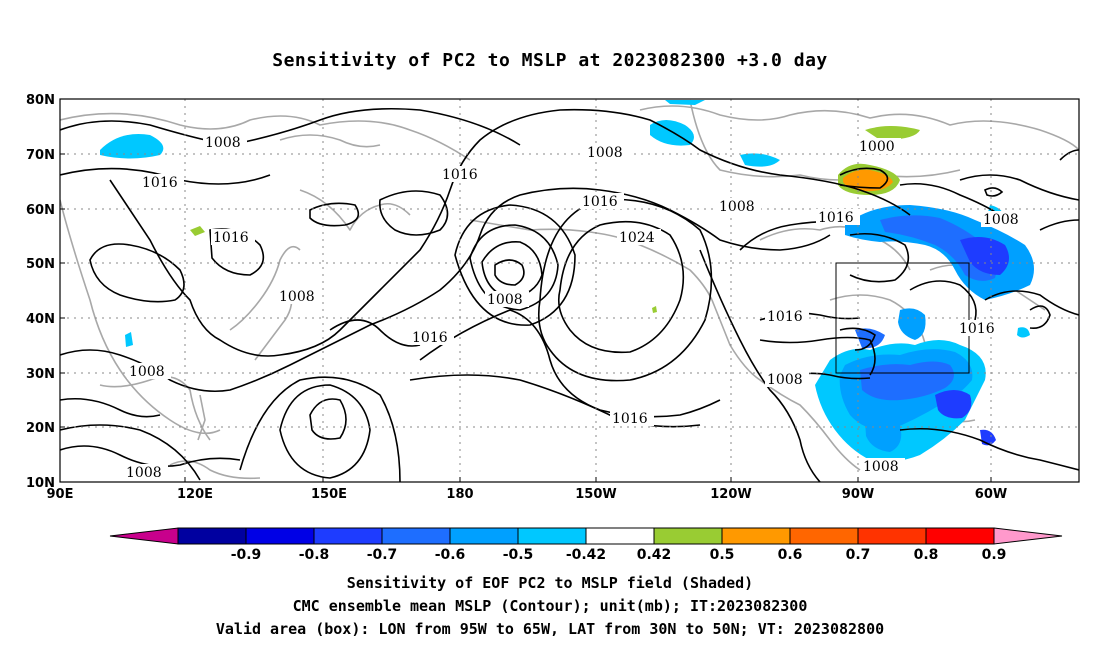 The image size is (1100, 650). I want to click on svg-text: 80N, so click(40, 100).